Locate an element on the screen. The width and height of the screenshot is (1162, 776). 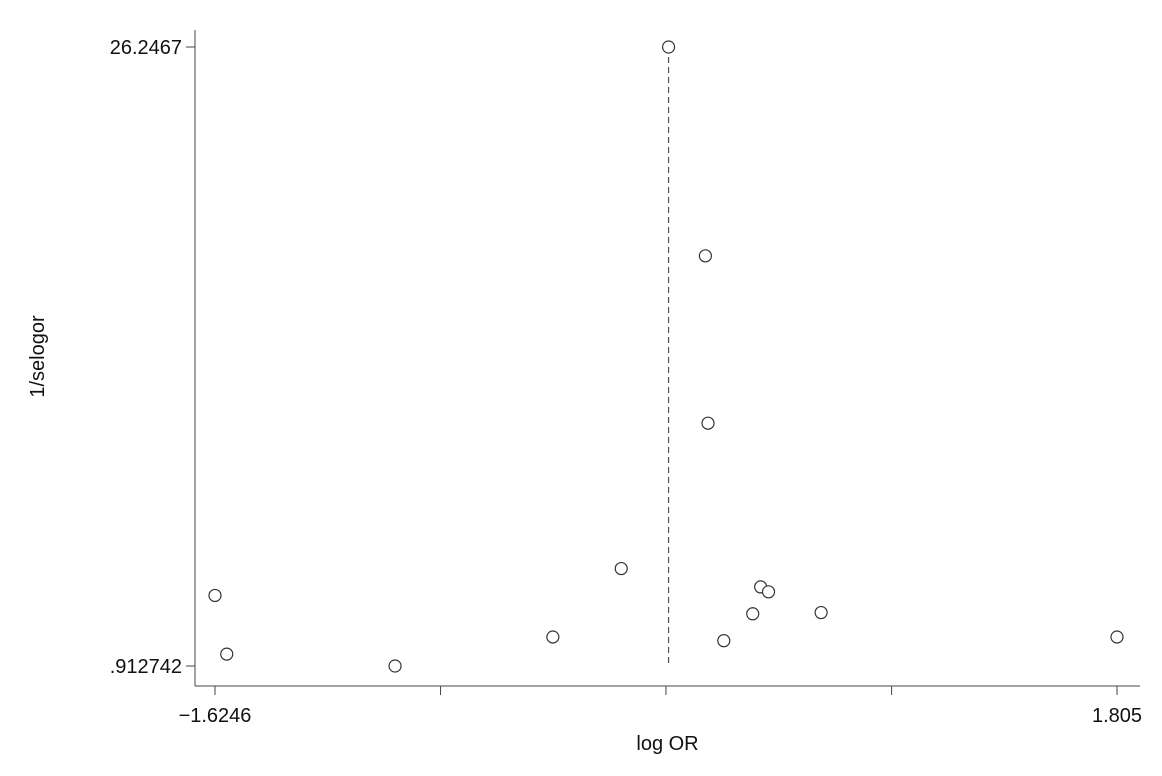
y-axis-title: 1/selogor is located at coordinates (38, 356).